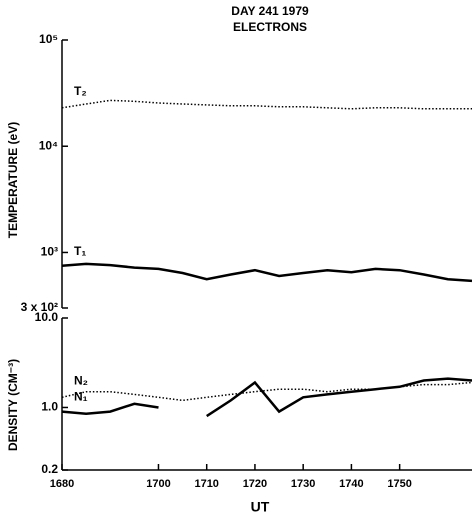 The width and height of the screenshot is (472, 517). Describe the element at coordinates (206, 484) in the screenshot. I see `x-tick-label: 1710` at that location.